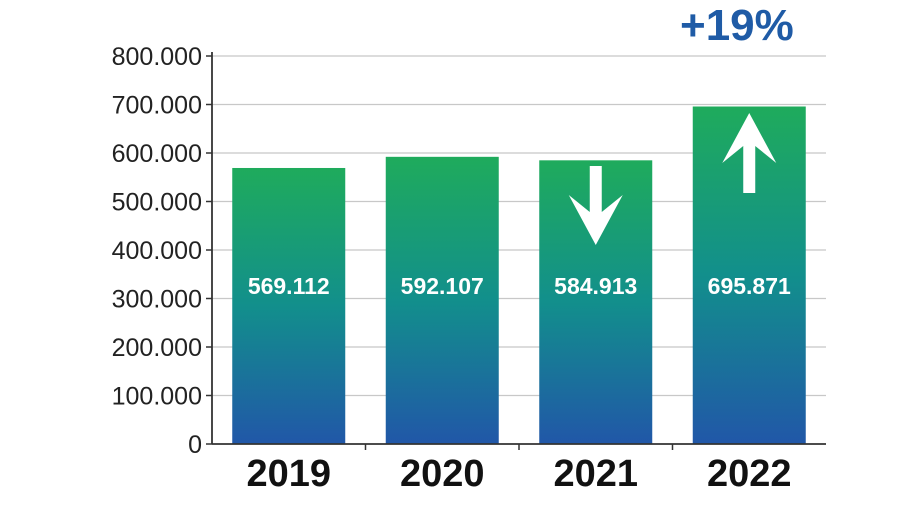 The width and height of the screenshot is (900, 507). What do you see at coordinates (157, 300) in the screenshot?
I see `y-tick-label: 300.000` at bounding box center [157, 300].